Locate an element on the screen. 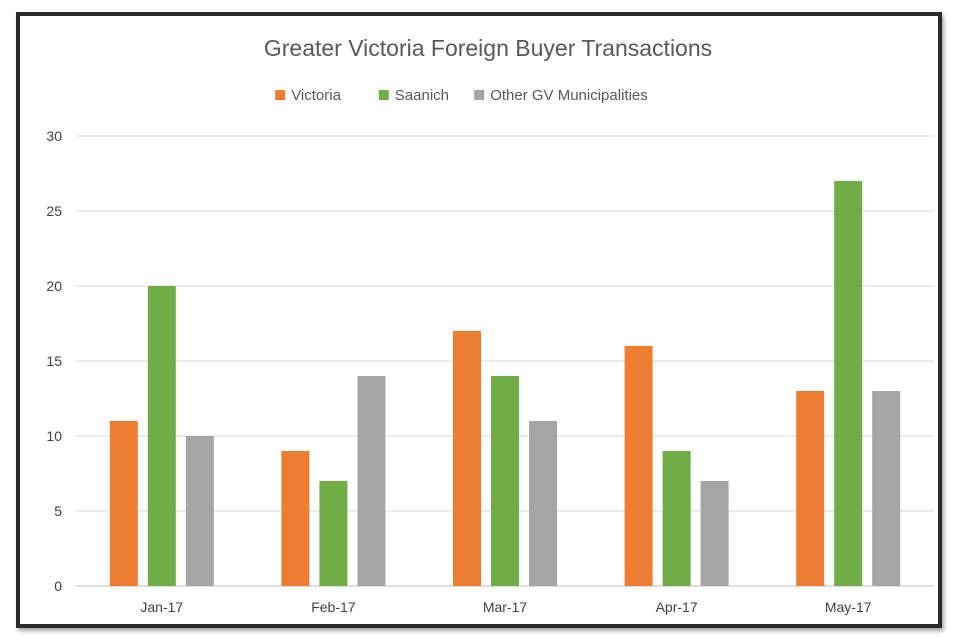 The image size is (960, 640). legend-label: Other GV Municipalities is located at coordinates (569, 95).